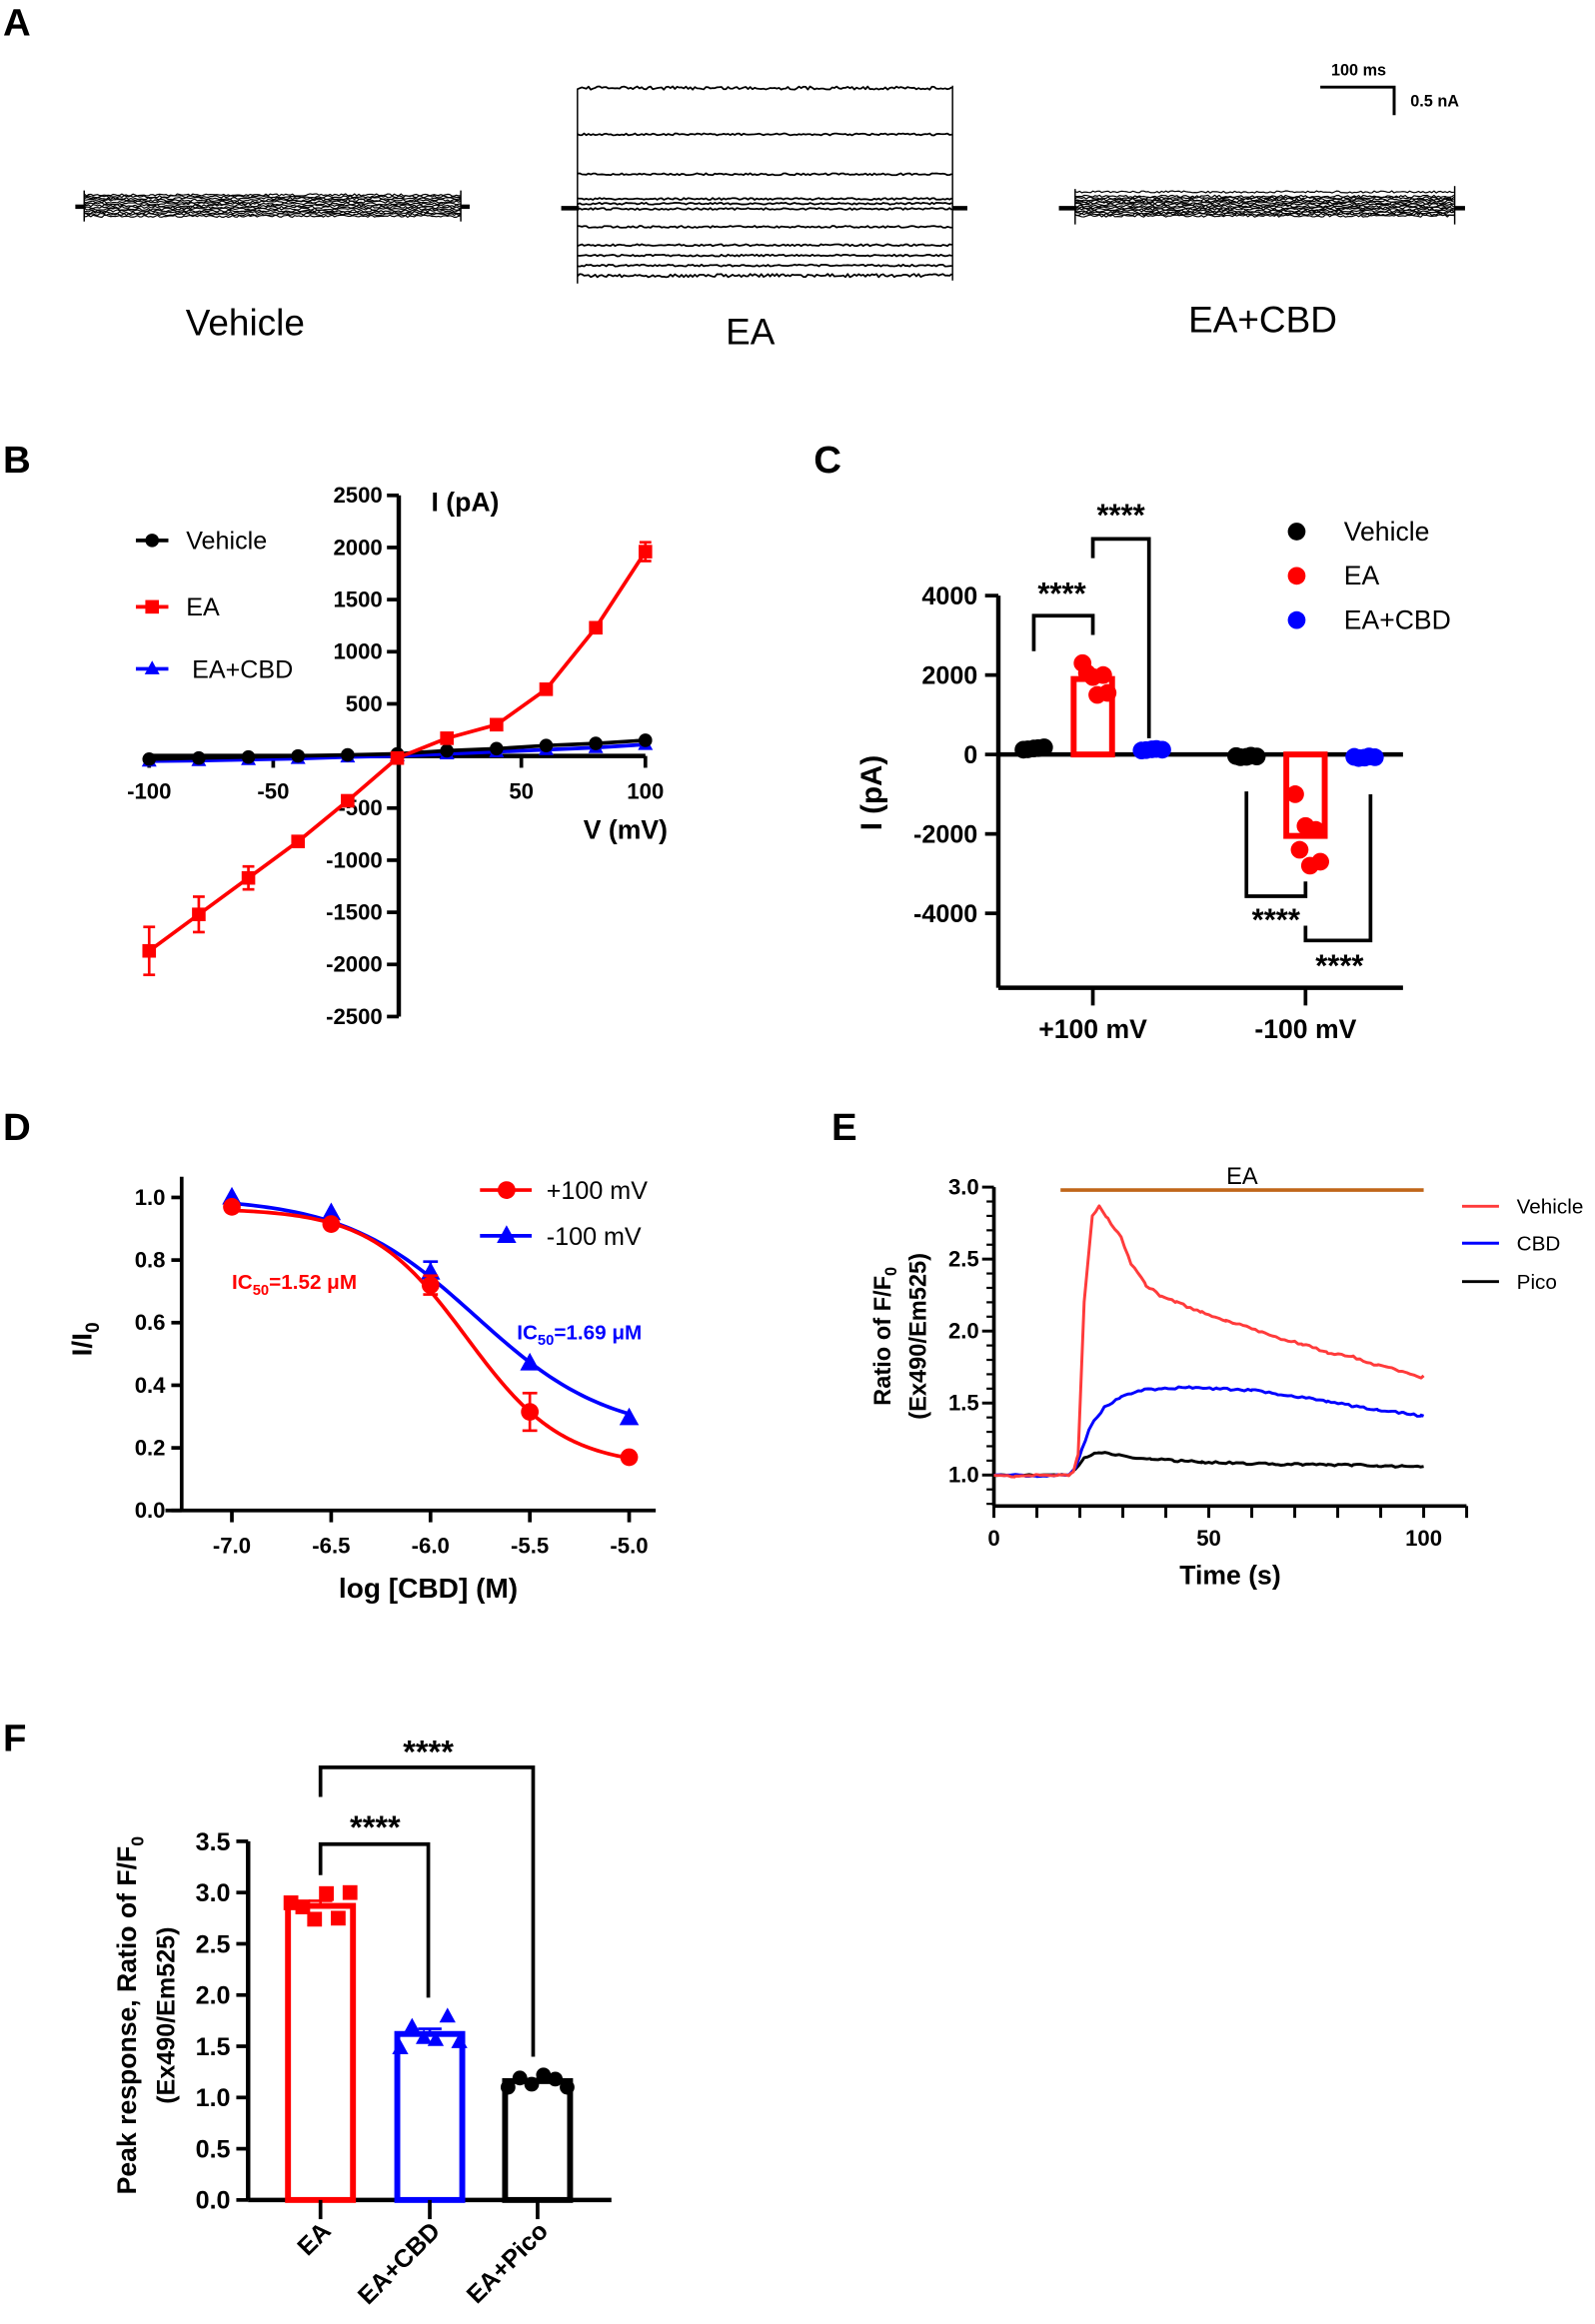 This screenshot has height=2324, width=1595. What do you see at coordinates (871, 792) in the screenshot?
I see `c-ylabel: I (pA)` at bounding box center [871, 792].